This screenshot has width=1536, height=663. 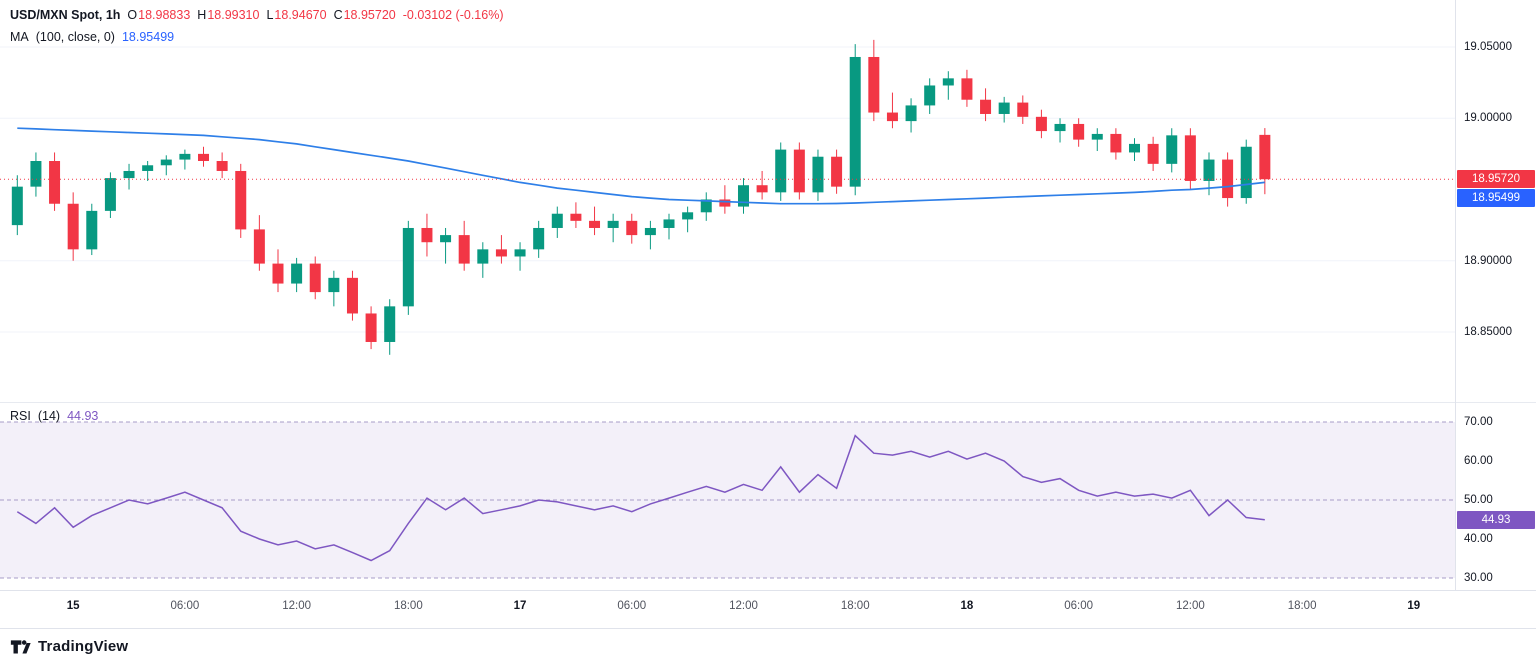 What do you see at coordinates (1414, 606) in the screenshot?
I see `time-tick-label: 19` at bounding box center [1414, 606].